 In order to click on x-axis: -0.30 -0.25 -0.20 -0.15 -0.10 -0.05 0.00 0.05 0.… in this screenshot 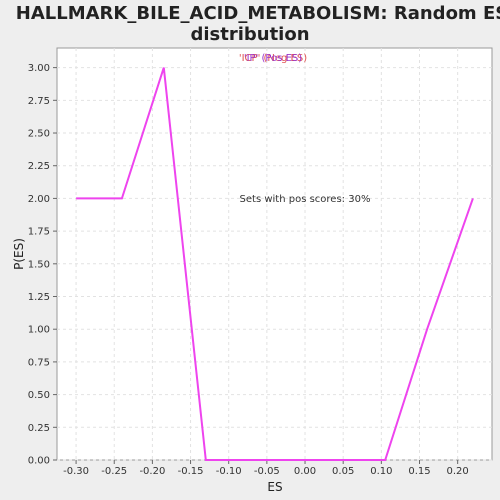, I will do `click(266, 468)`.